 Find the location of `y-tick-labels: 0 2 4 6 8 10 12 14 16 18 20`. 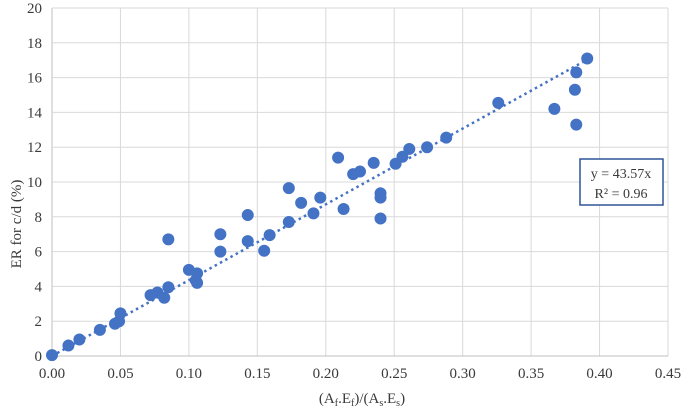

y-tick-labels: 0 2 4 6 8 10 12 14 16 18 20 is located at coordinates (35, 183).